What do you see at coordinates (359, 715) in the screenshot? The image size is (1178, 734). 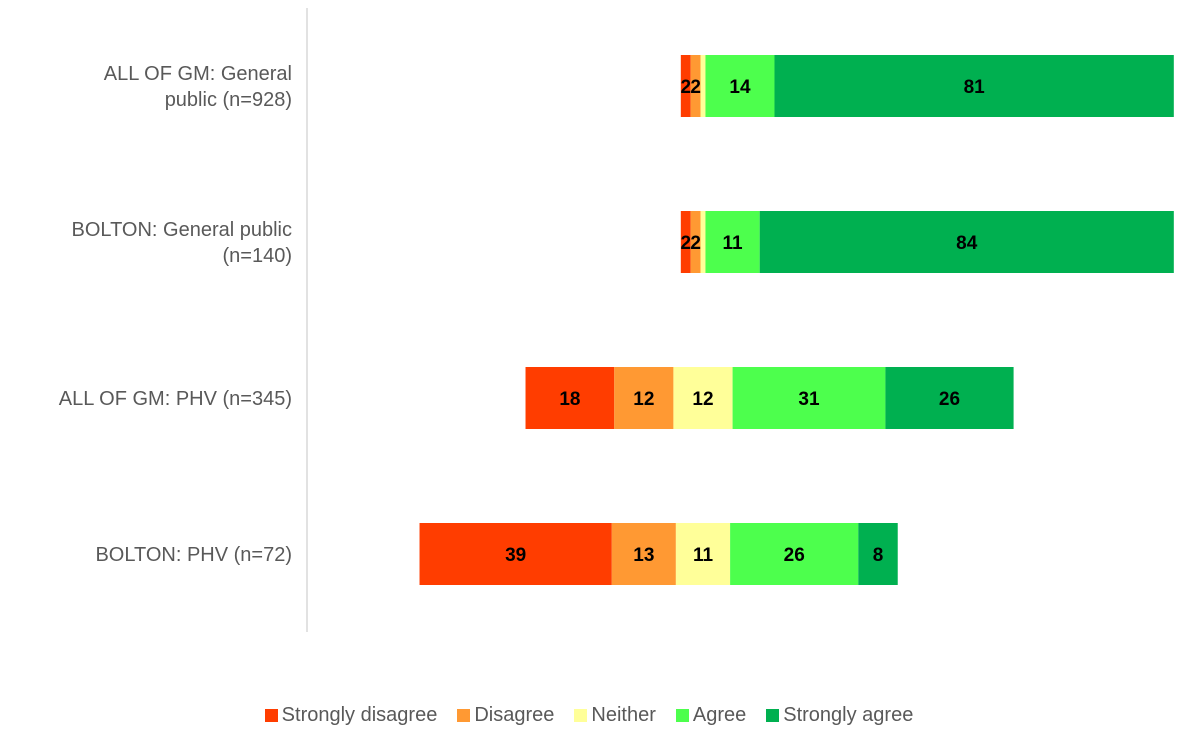 I see `legend-label: Strongly disagree` at bounding box center [359, 715].